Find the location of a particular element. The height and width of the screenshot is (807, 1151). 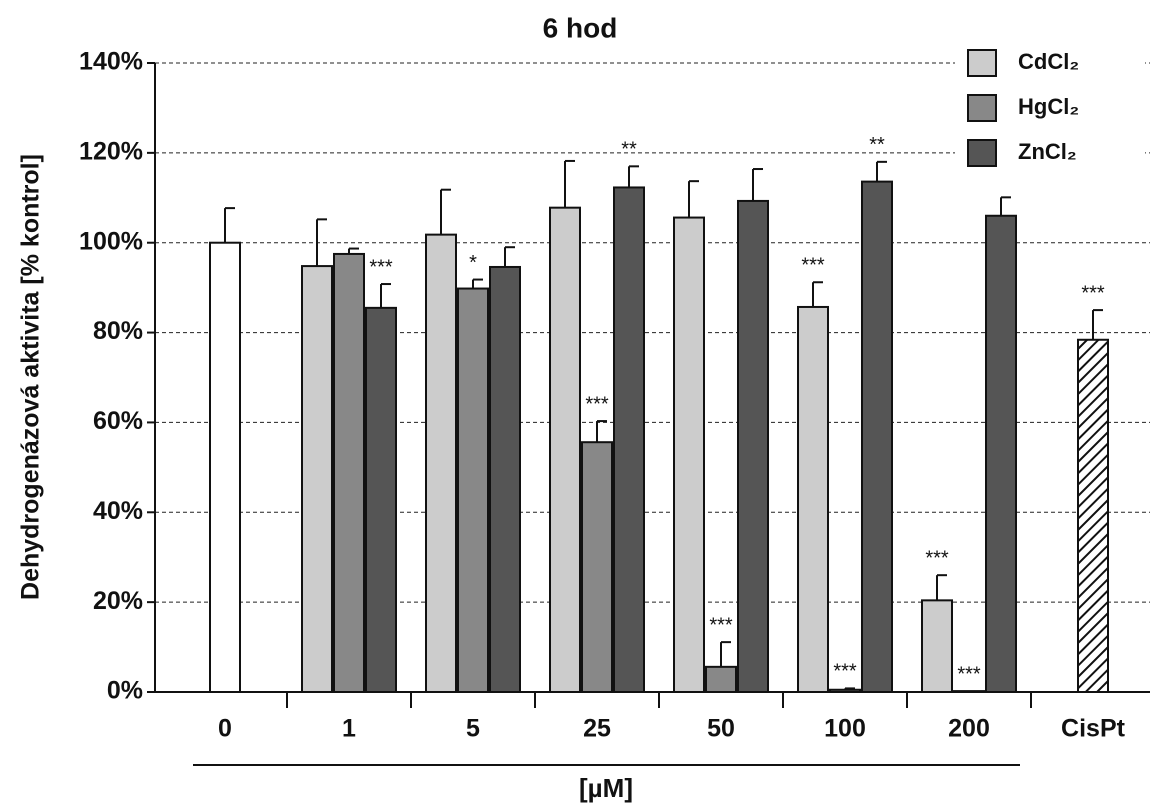

y-tick-label: 60% is located at coordinates (118, 421).